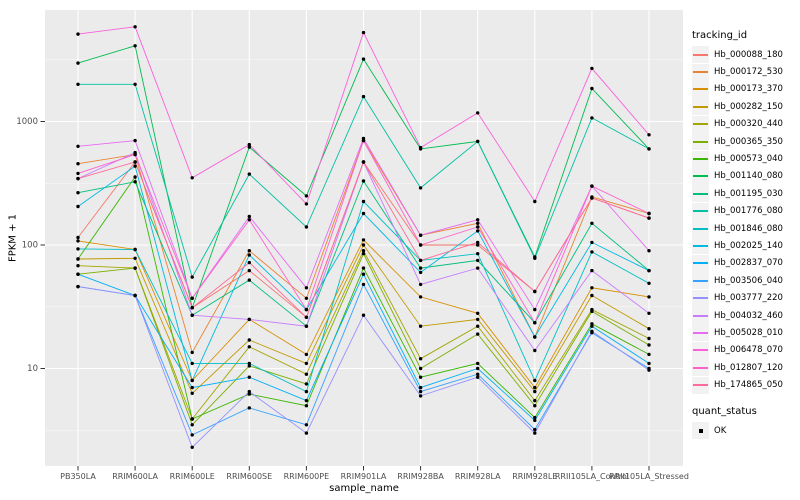  I want to click on x-tick-label: RRIM600LA, so click(135, 476).